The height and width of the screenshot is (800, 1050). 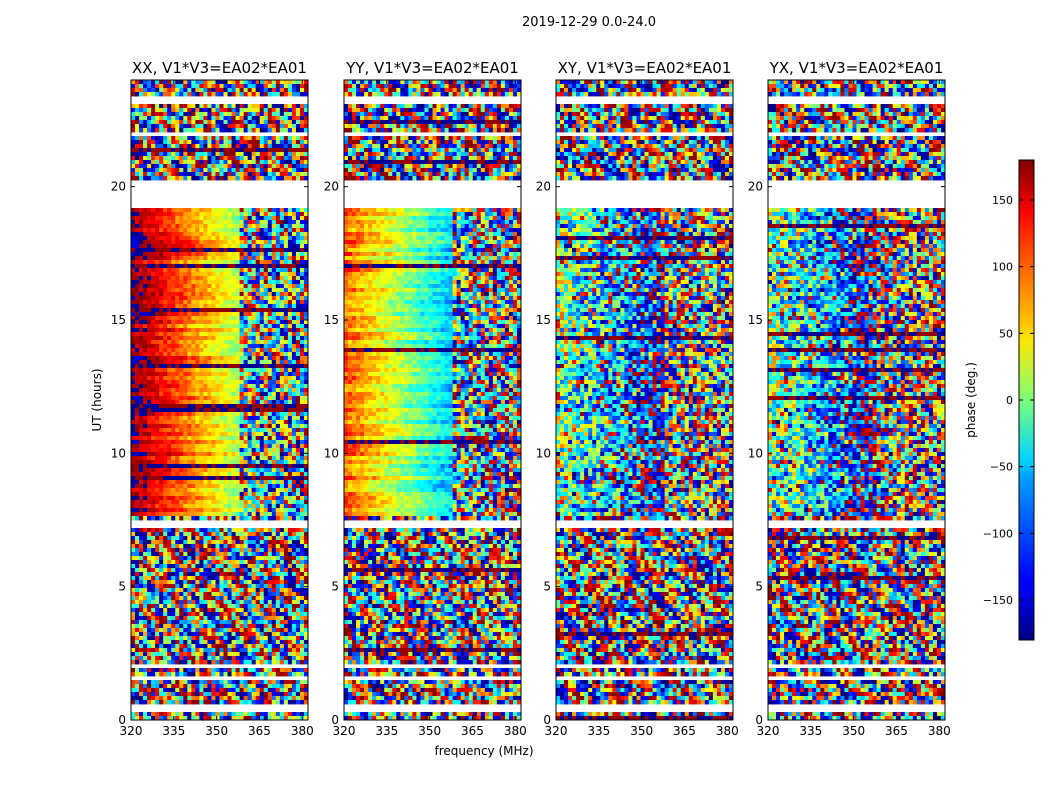 What do you see at coordinates (432, 68) in the screenshot?
I see `panel-title: YY, V1*V3=EA02*EA01` at bounding box center [432, 68].